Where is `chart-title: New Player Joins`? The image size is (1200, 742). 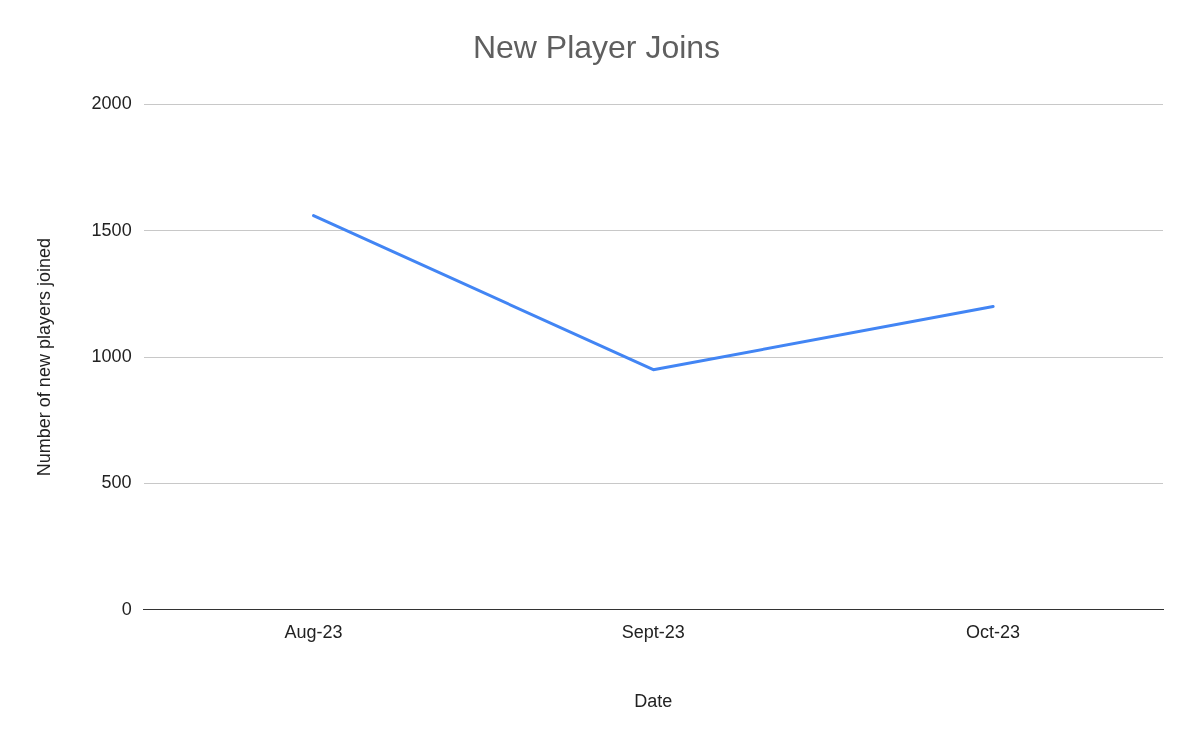 chart-title: New Player Joins is located at coordinates (596, 47).